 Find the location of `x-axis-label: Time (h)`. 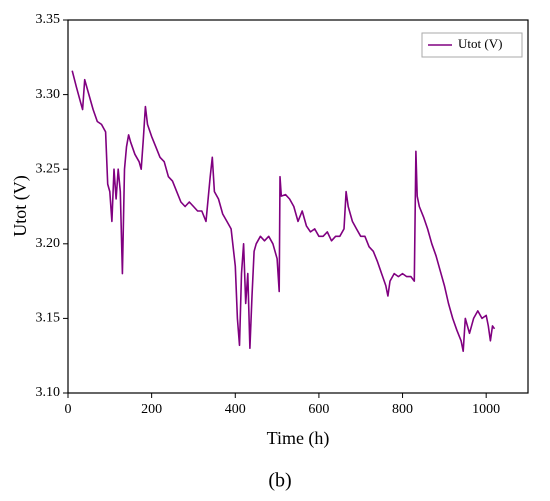

x-axis-label: Time (h) is located at coordinates (298, 438).